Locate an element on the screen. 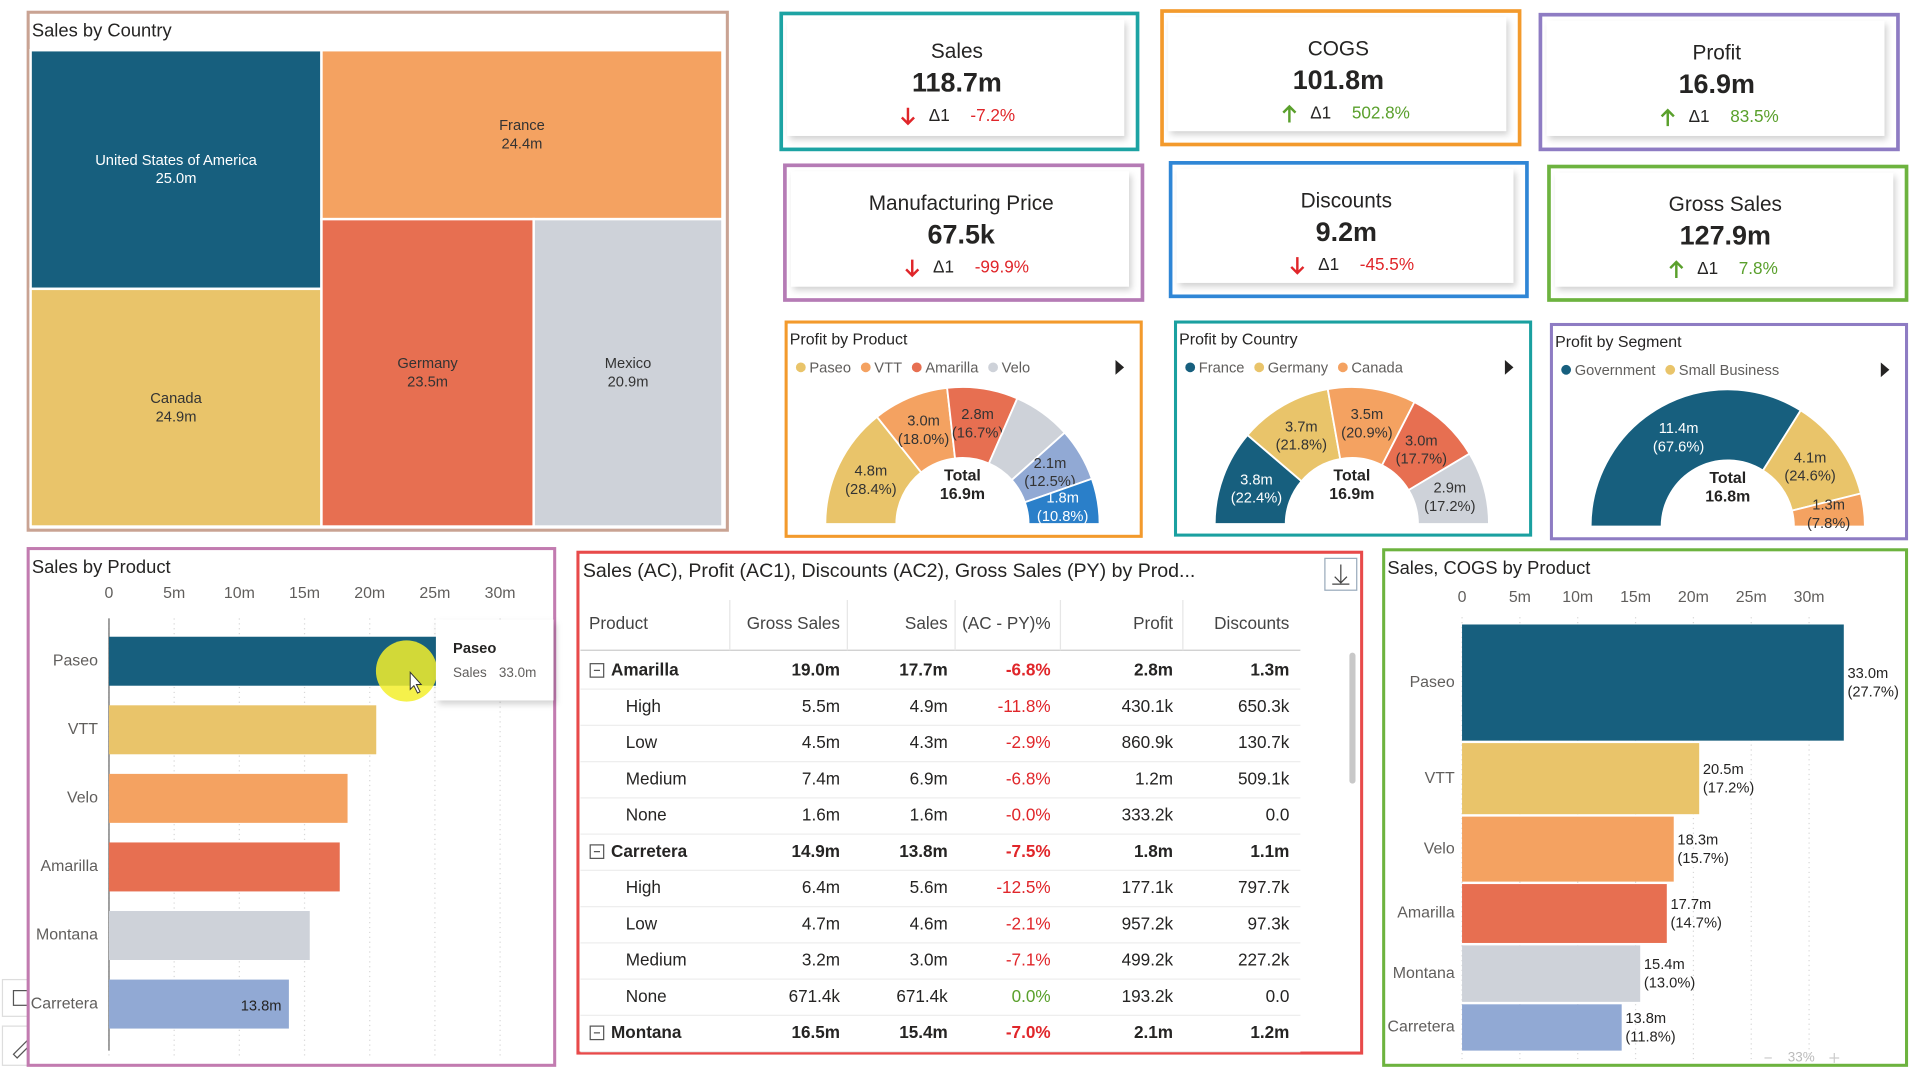 This screenshot has width=1920, height=1076. data-value: 33.0m is located at coordinates (1867, 674).